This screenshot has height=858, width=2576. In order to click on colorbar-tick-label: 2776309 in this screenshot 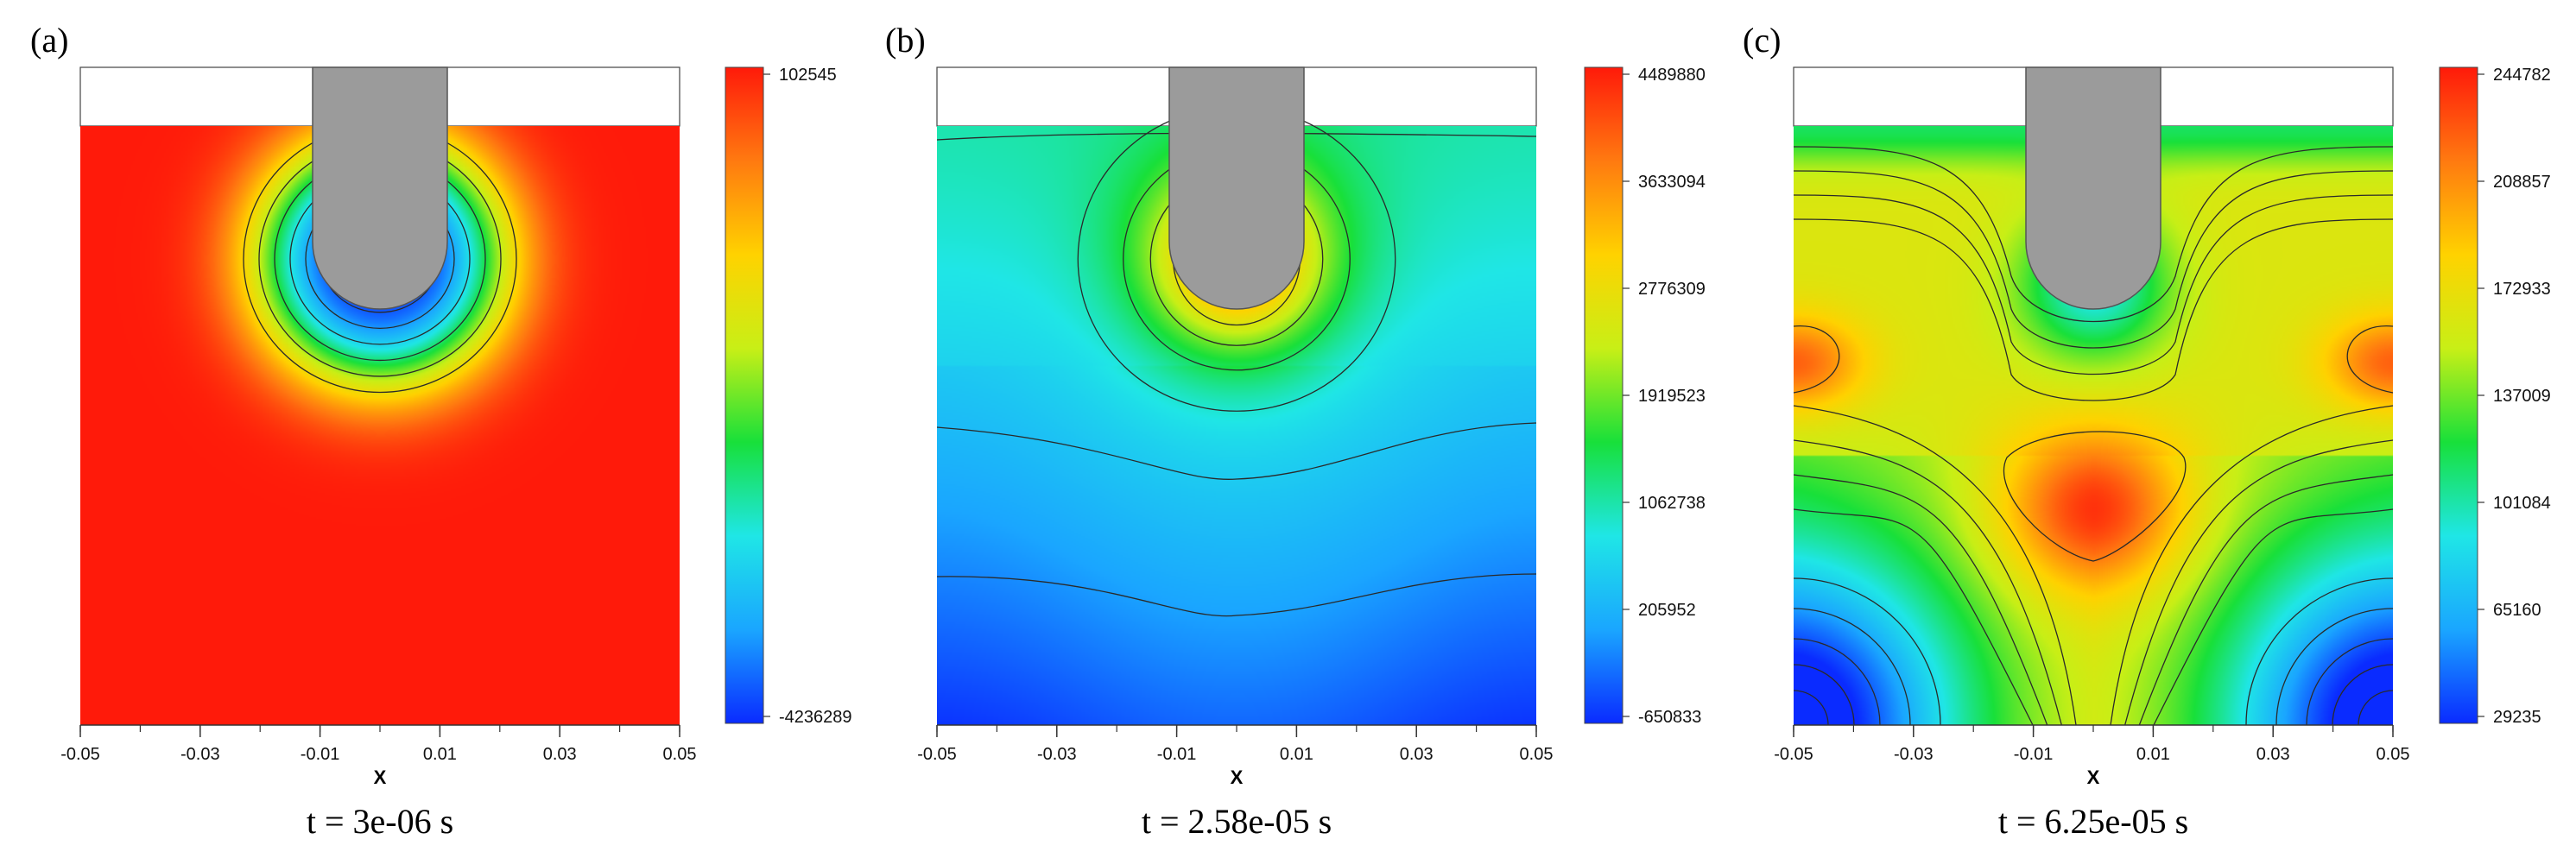, I will do `click(1672, 289)`.